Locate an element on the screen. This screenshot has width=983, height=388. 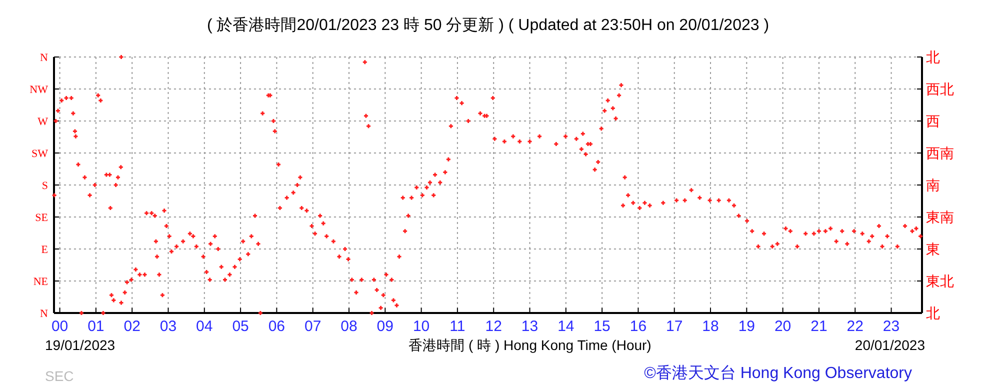
x-tick-label: 15 is located at coordinates (602, 326).